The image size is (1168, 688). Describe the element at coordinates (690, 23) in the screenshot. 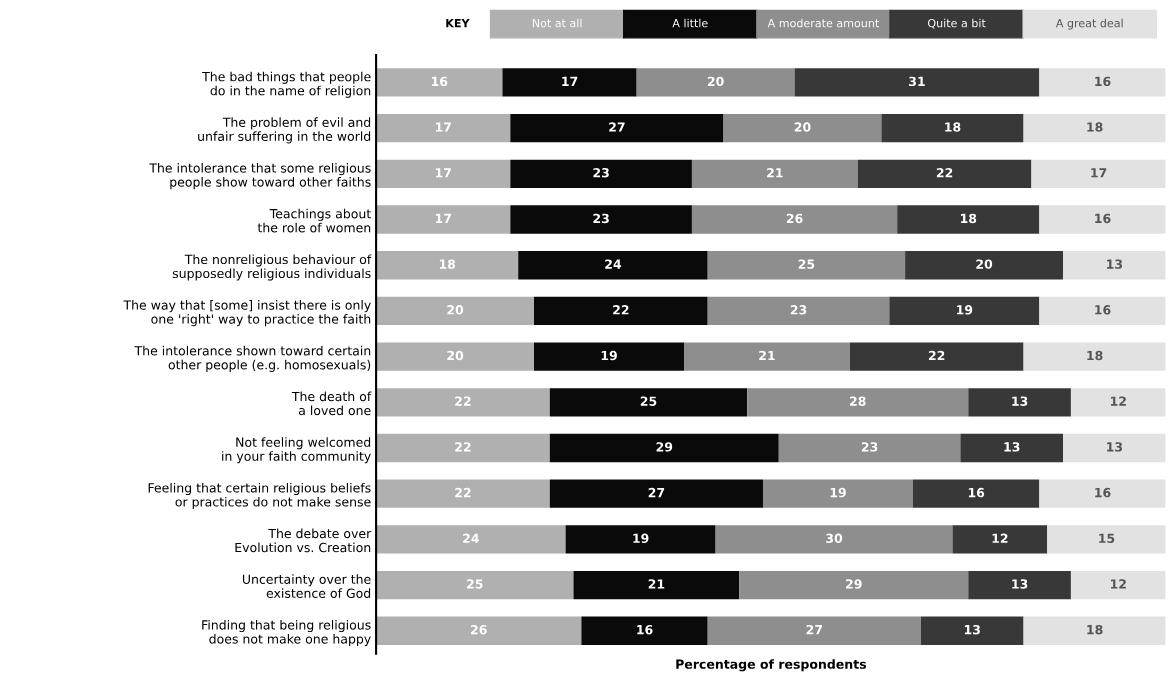

I see `text: A little` at that location.